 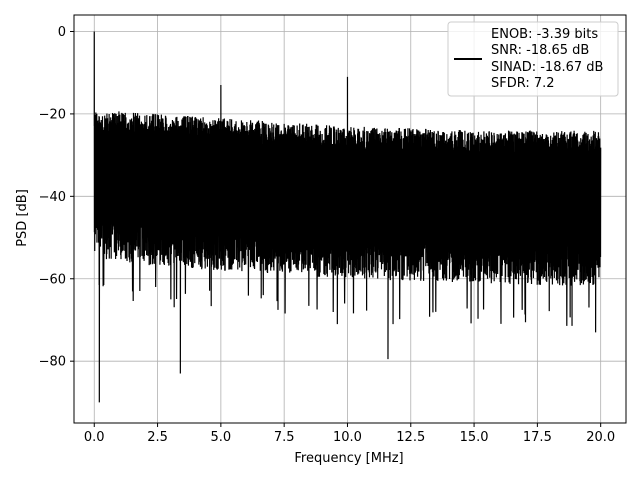 What do you see at coordinates (544, 34) in the screenshot?
I see `legend-enob: ENOB: -3.39 bits` at bounding box center [544, 34].